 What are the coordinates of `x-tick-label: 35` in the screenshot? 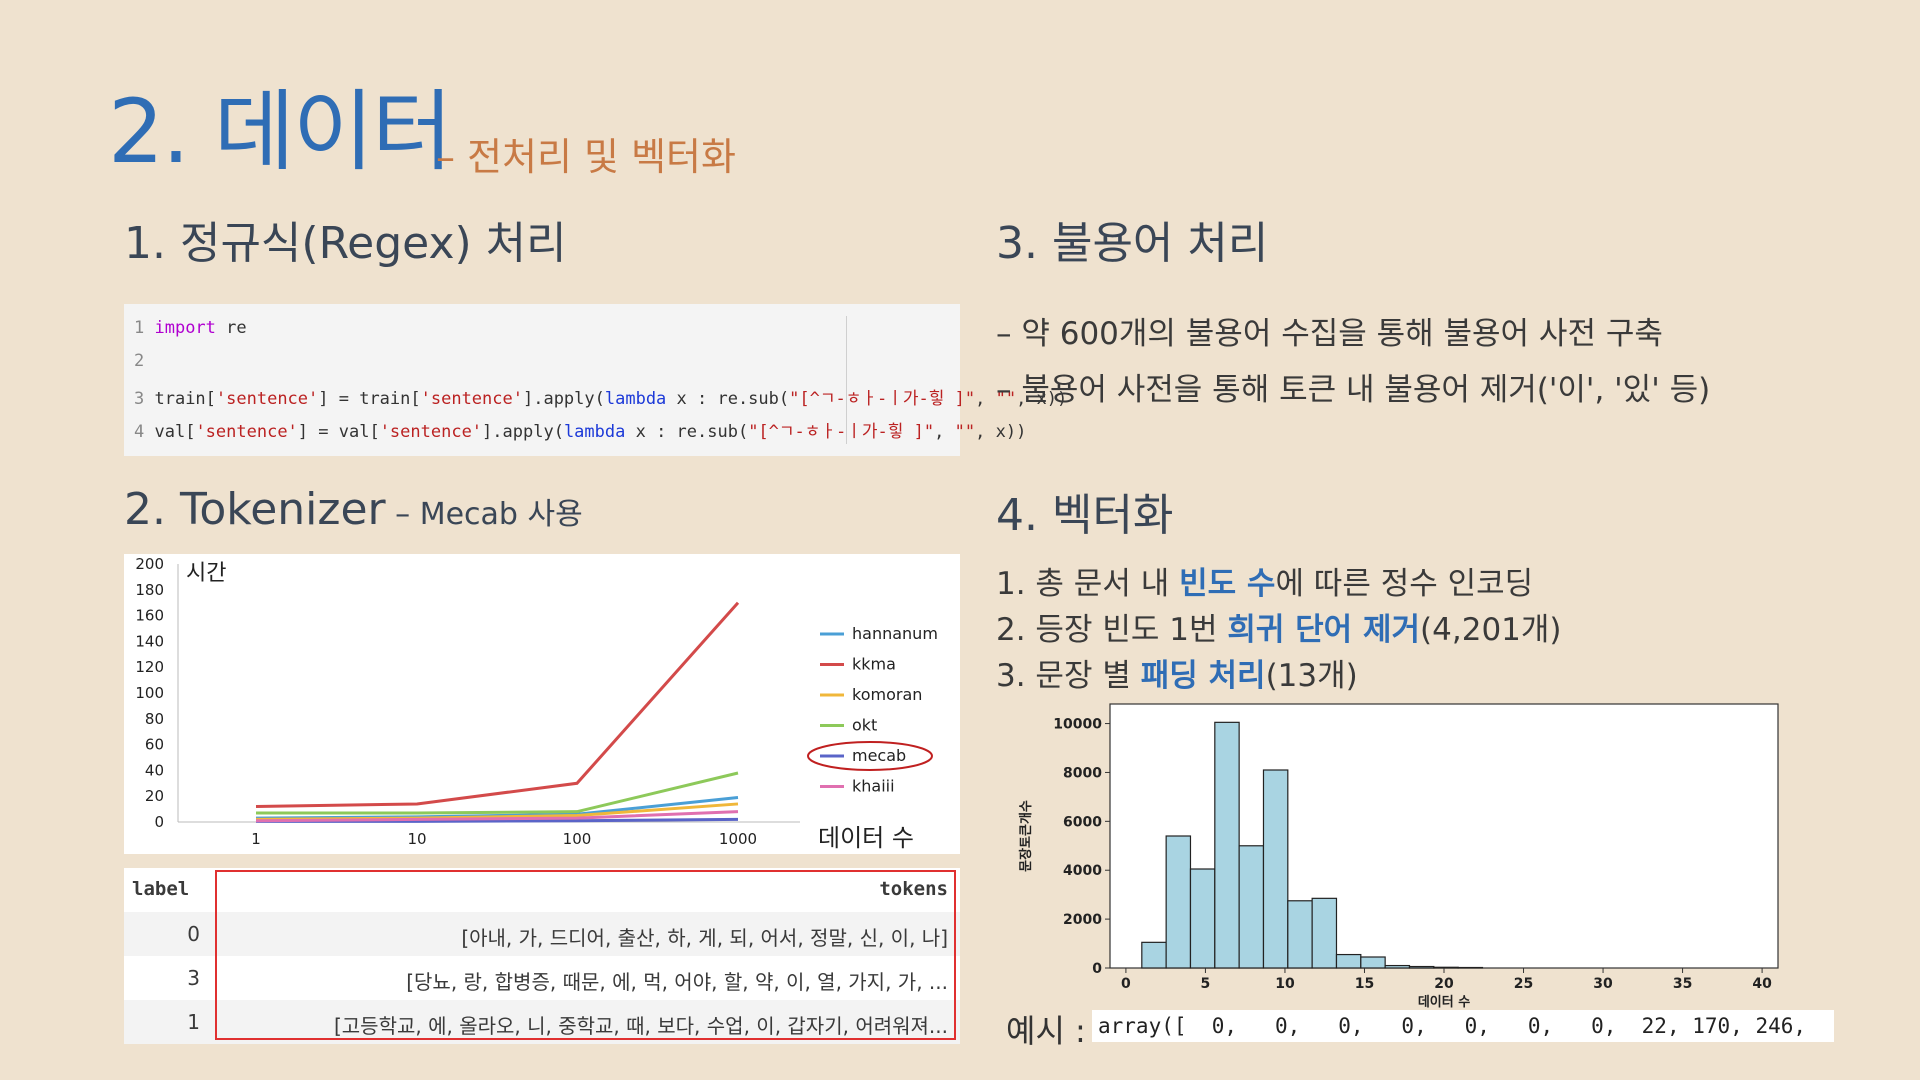 It's located at (1682, 984).